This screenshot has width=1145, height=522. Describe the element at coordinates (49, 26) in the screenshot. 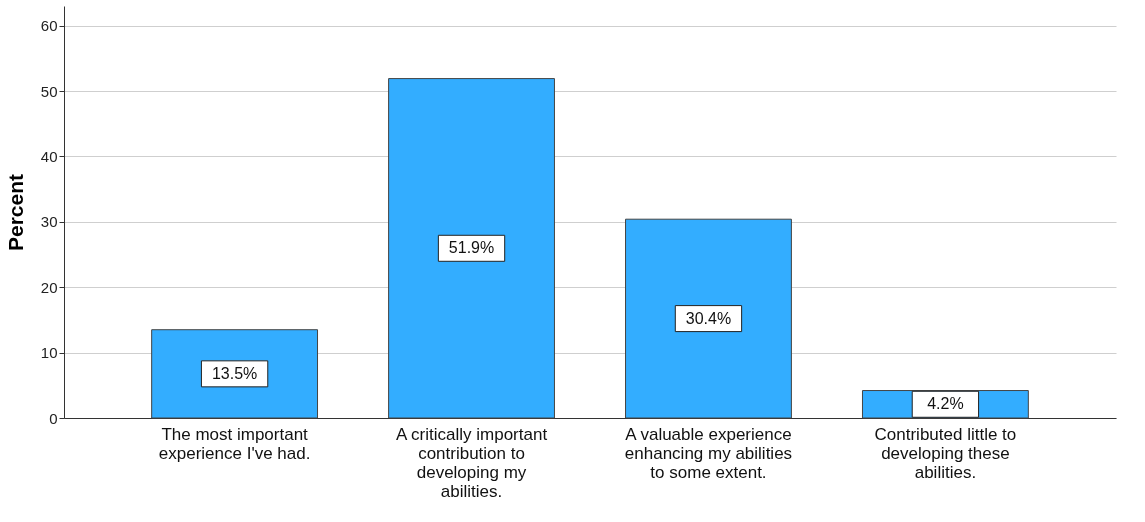

I see `y-tick-label: 60` at that location.